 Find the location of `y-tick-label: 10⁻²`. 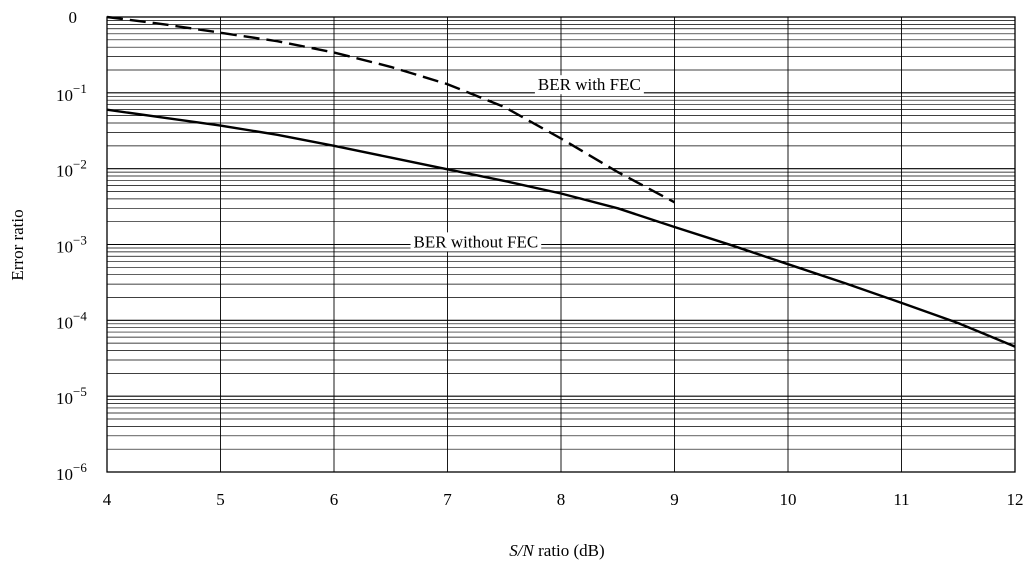

y-tick-label: 10⁻² is located at coordinates (71, 169).